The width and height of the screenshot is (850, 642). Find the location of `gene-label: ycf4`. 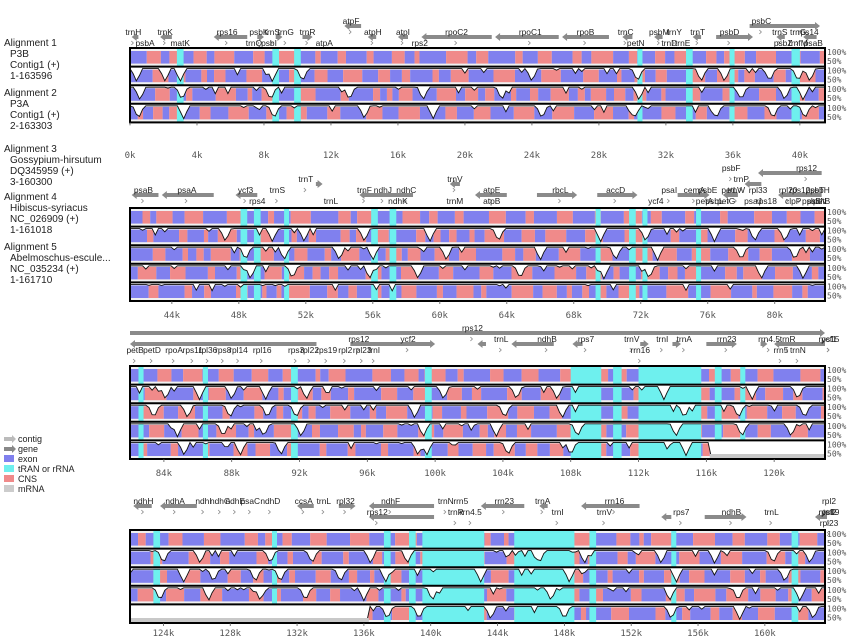

gene-label: ycf4 is located at coordinates (656, 201).